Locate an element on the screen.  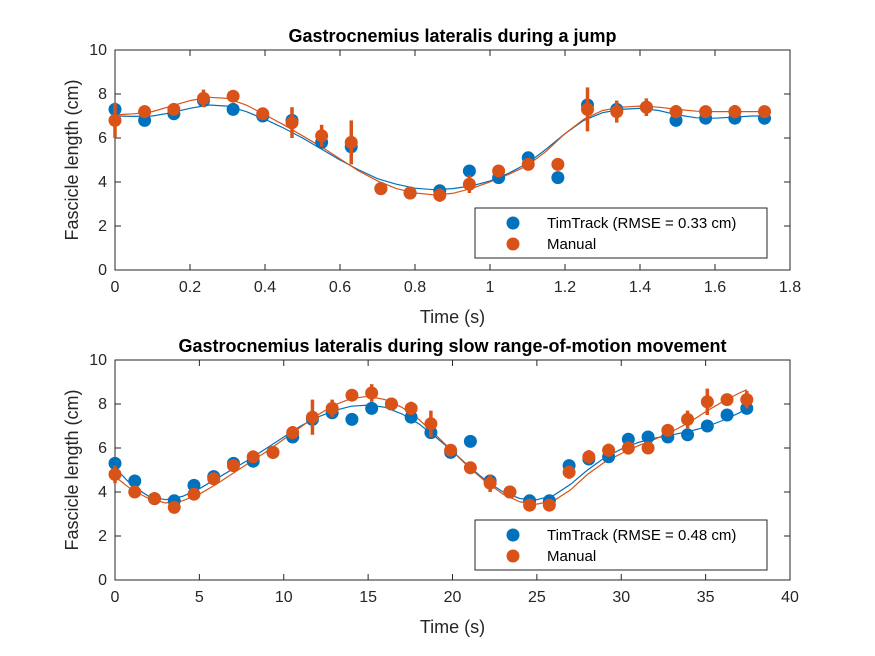
y-tick-label: 10 is located at coordinates (98, 50).